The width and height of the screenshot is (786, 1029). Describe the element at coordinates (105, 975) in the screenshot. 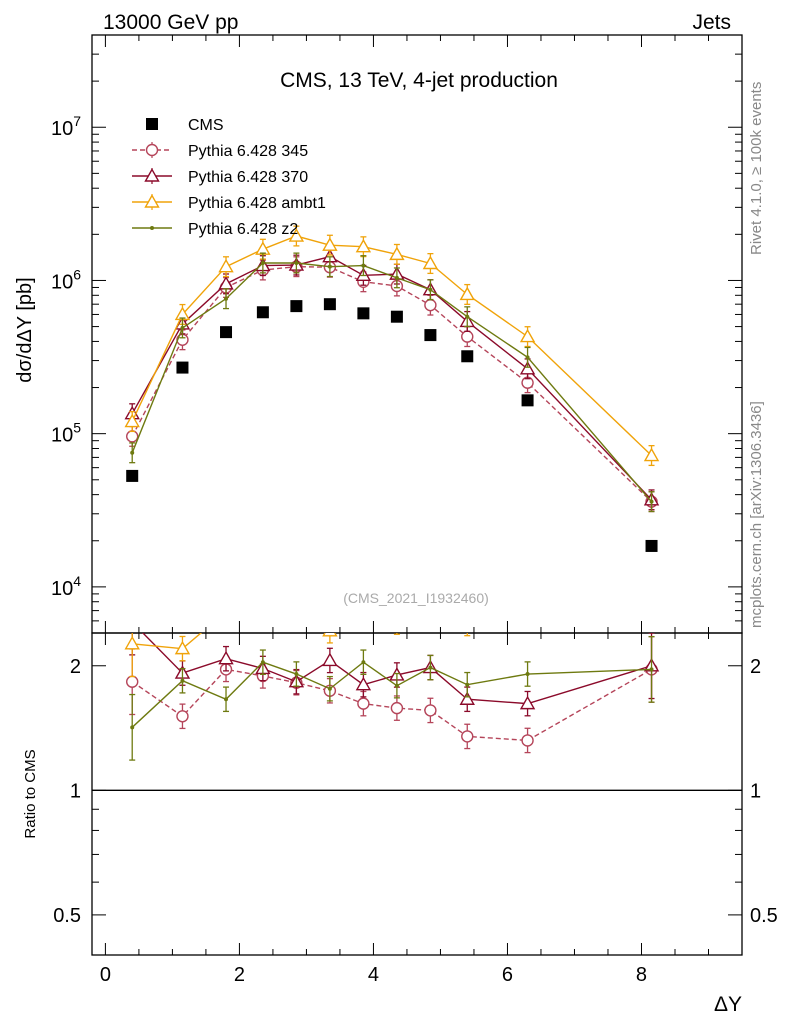

I see `x-tick-label: 0` at that location.